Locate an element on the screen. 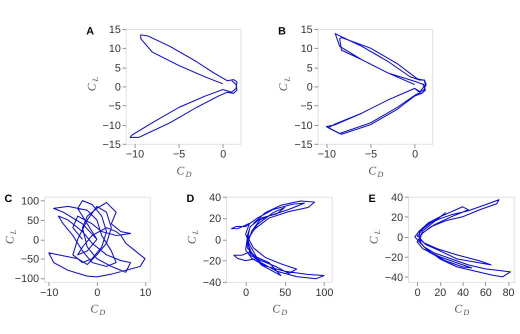 This screenshot has height=334, width=520. x-tick-label: 40 is located at coordinates (463, 292).